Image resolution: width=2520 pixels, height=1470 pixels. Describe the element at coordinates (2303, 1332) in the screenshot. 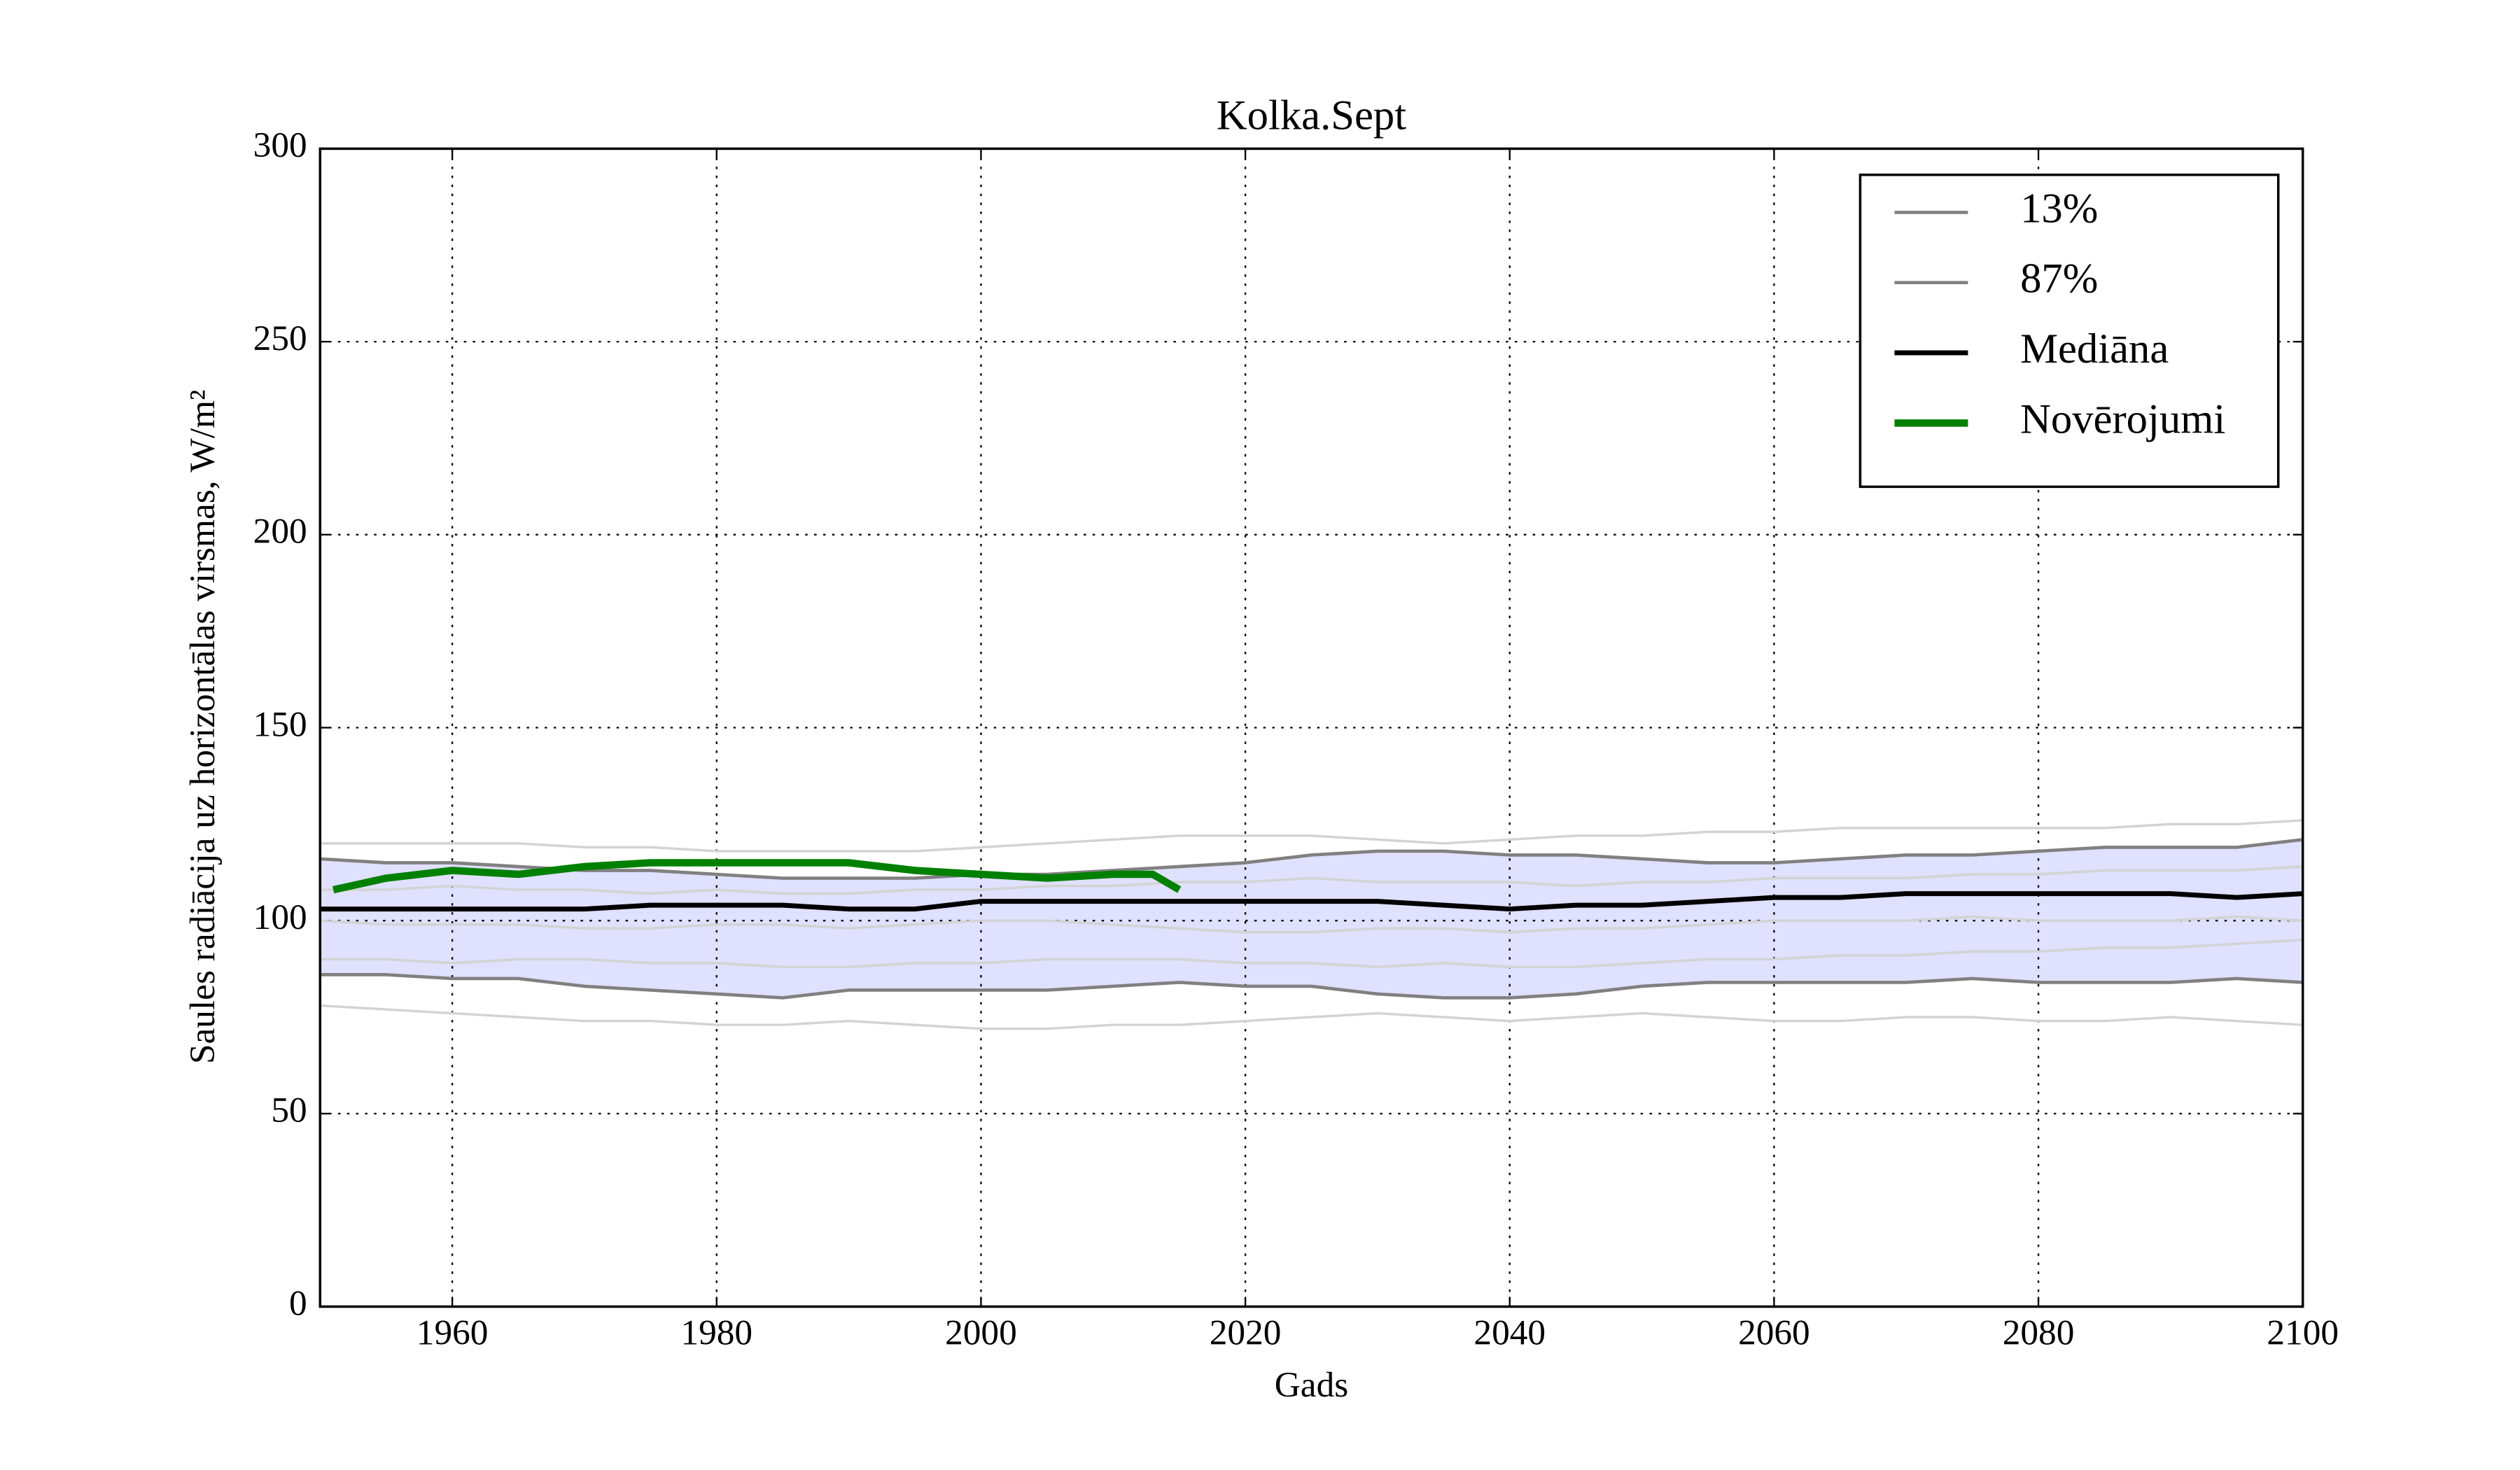

I see `x-tick-label: 2100` at that location.